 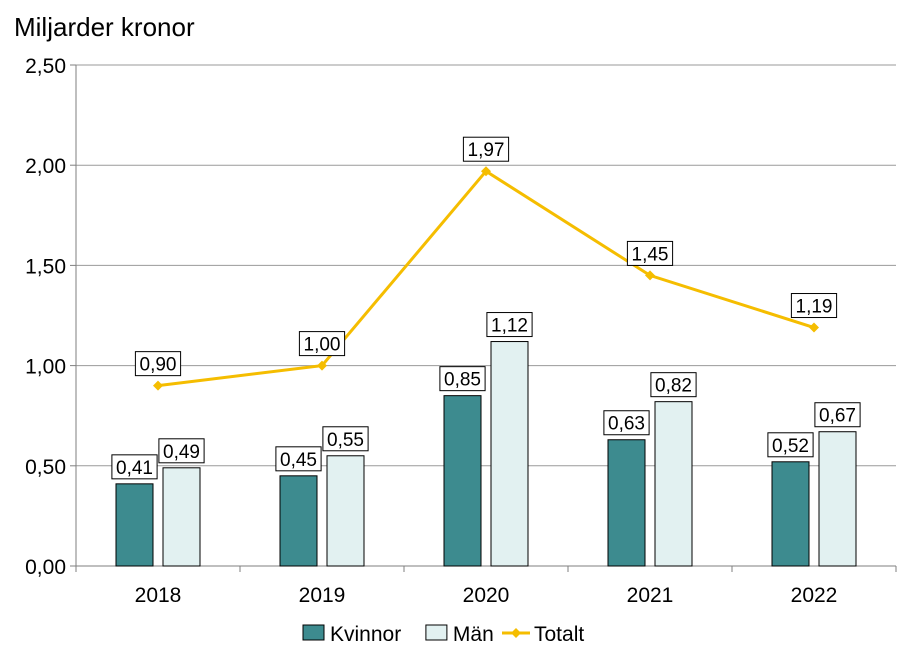 I want to click on data-label: 0,41, so click(x=134, y=468).